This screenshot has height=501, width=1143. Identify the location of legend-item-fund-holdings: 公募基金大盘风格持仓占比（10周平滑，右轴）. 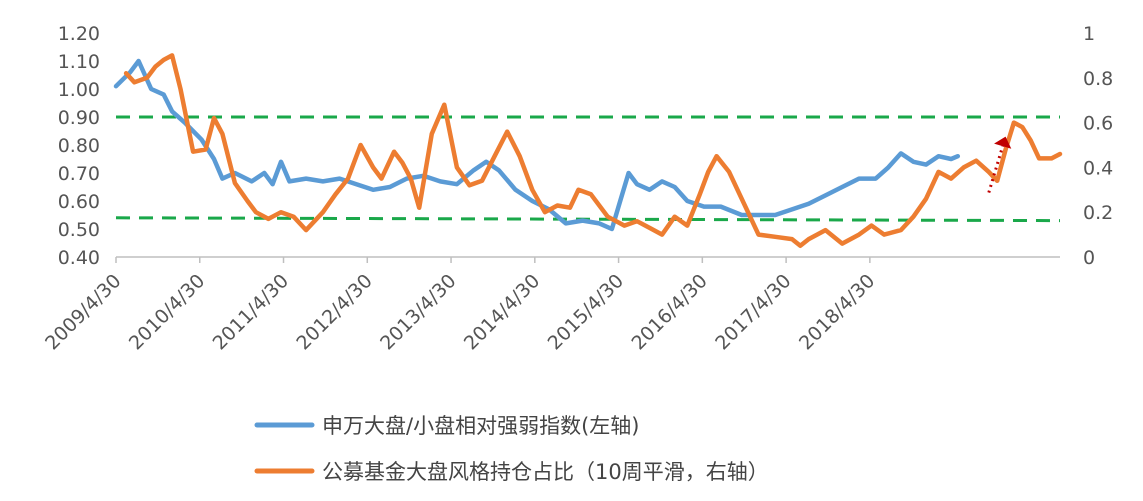
(511, 472).